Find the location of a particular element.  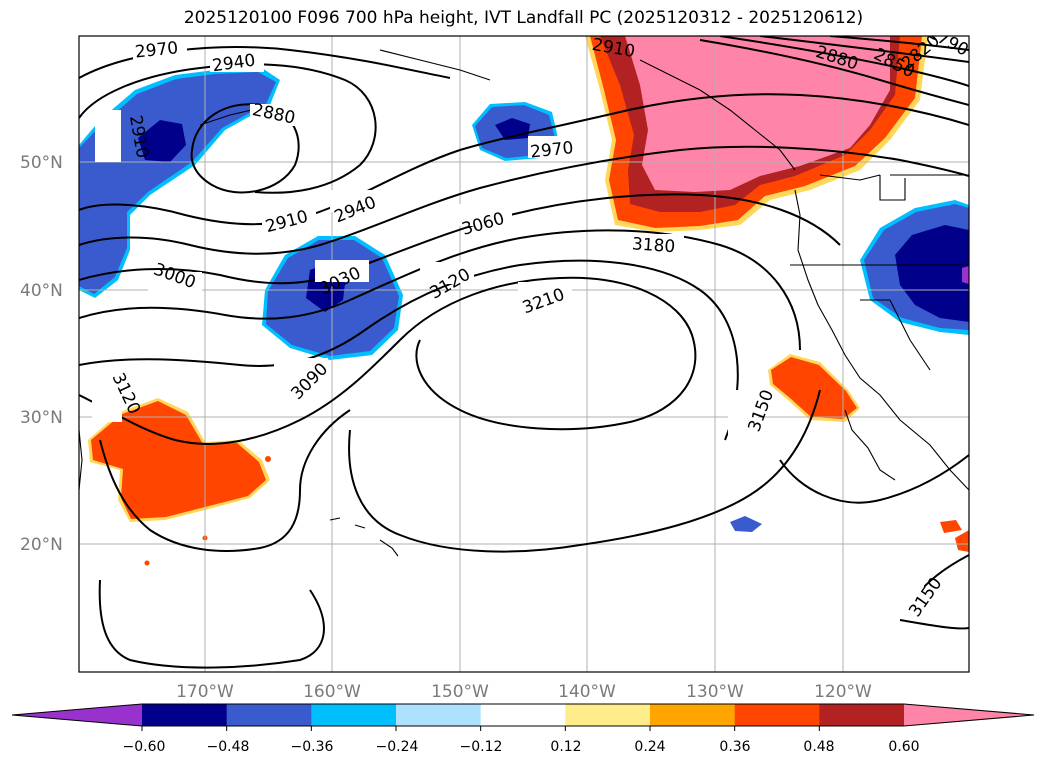

lat-label: 50°N is located at coordinates (41, 163).